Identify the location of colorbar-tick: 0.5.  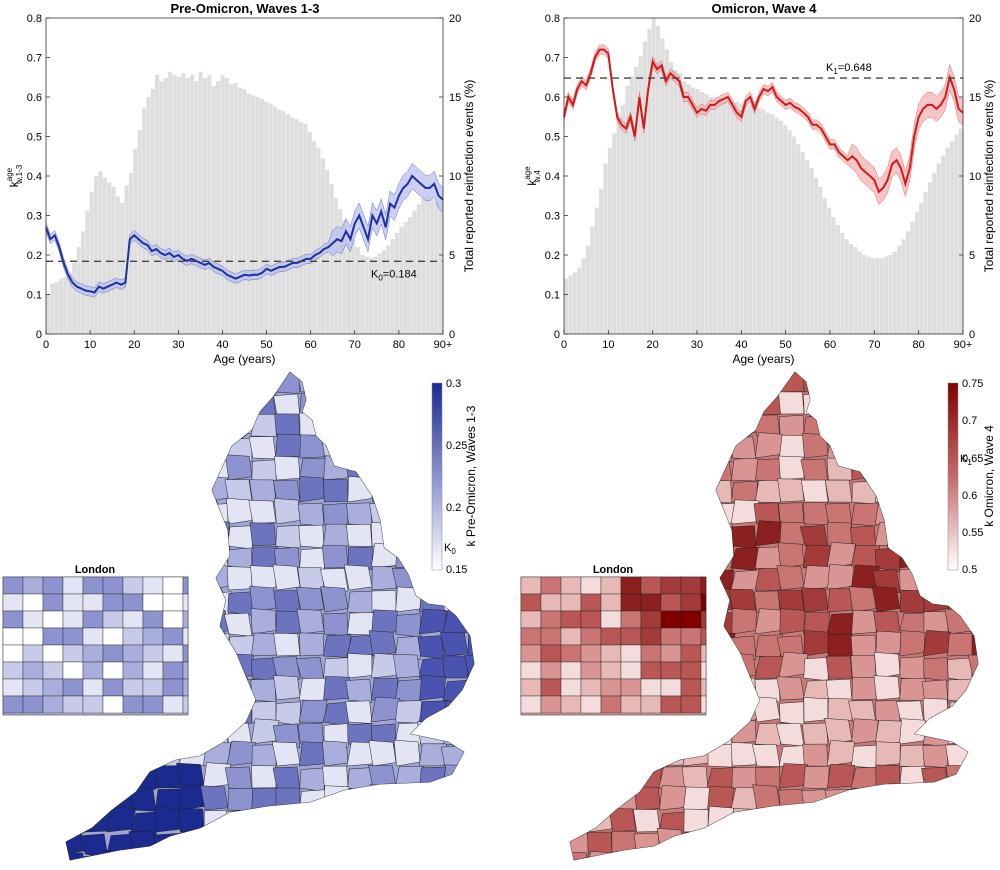
(969, 570).